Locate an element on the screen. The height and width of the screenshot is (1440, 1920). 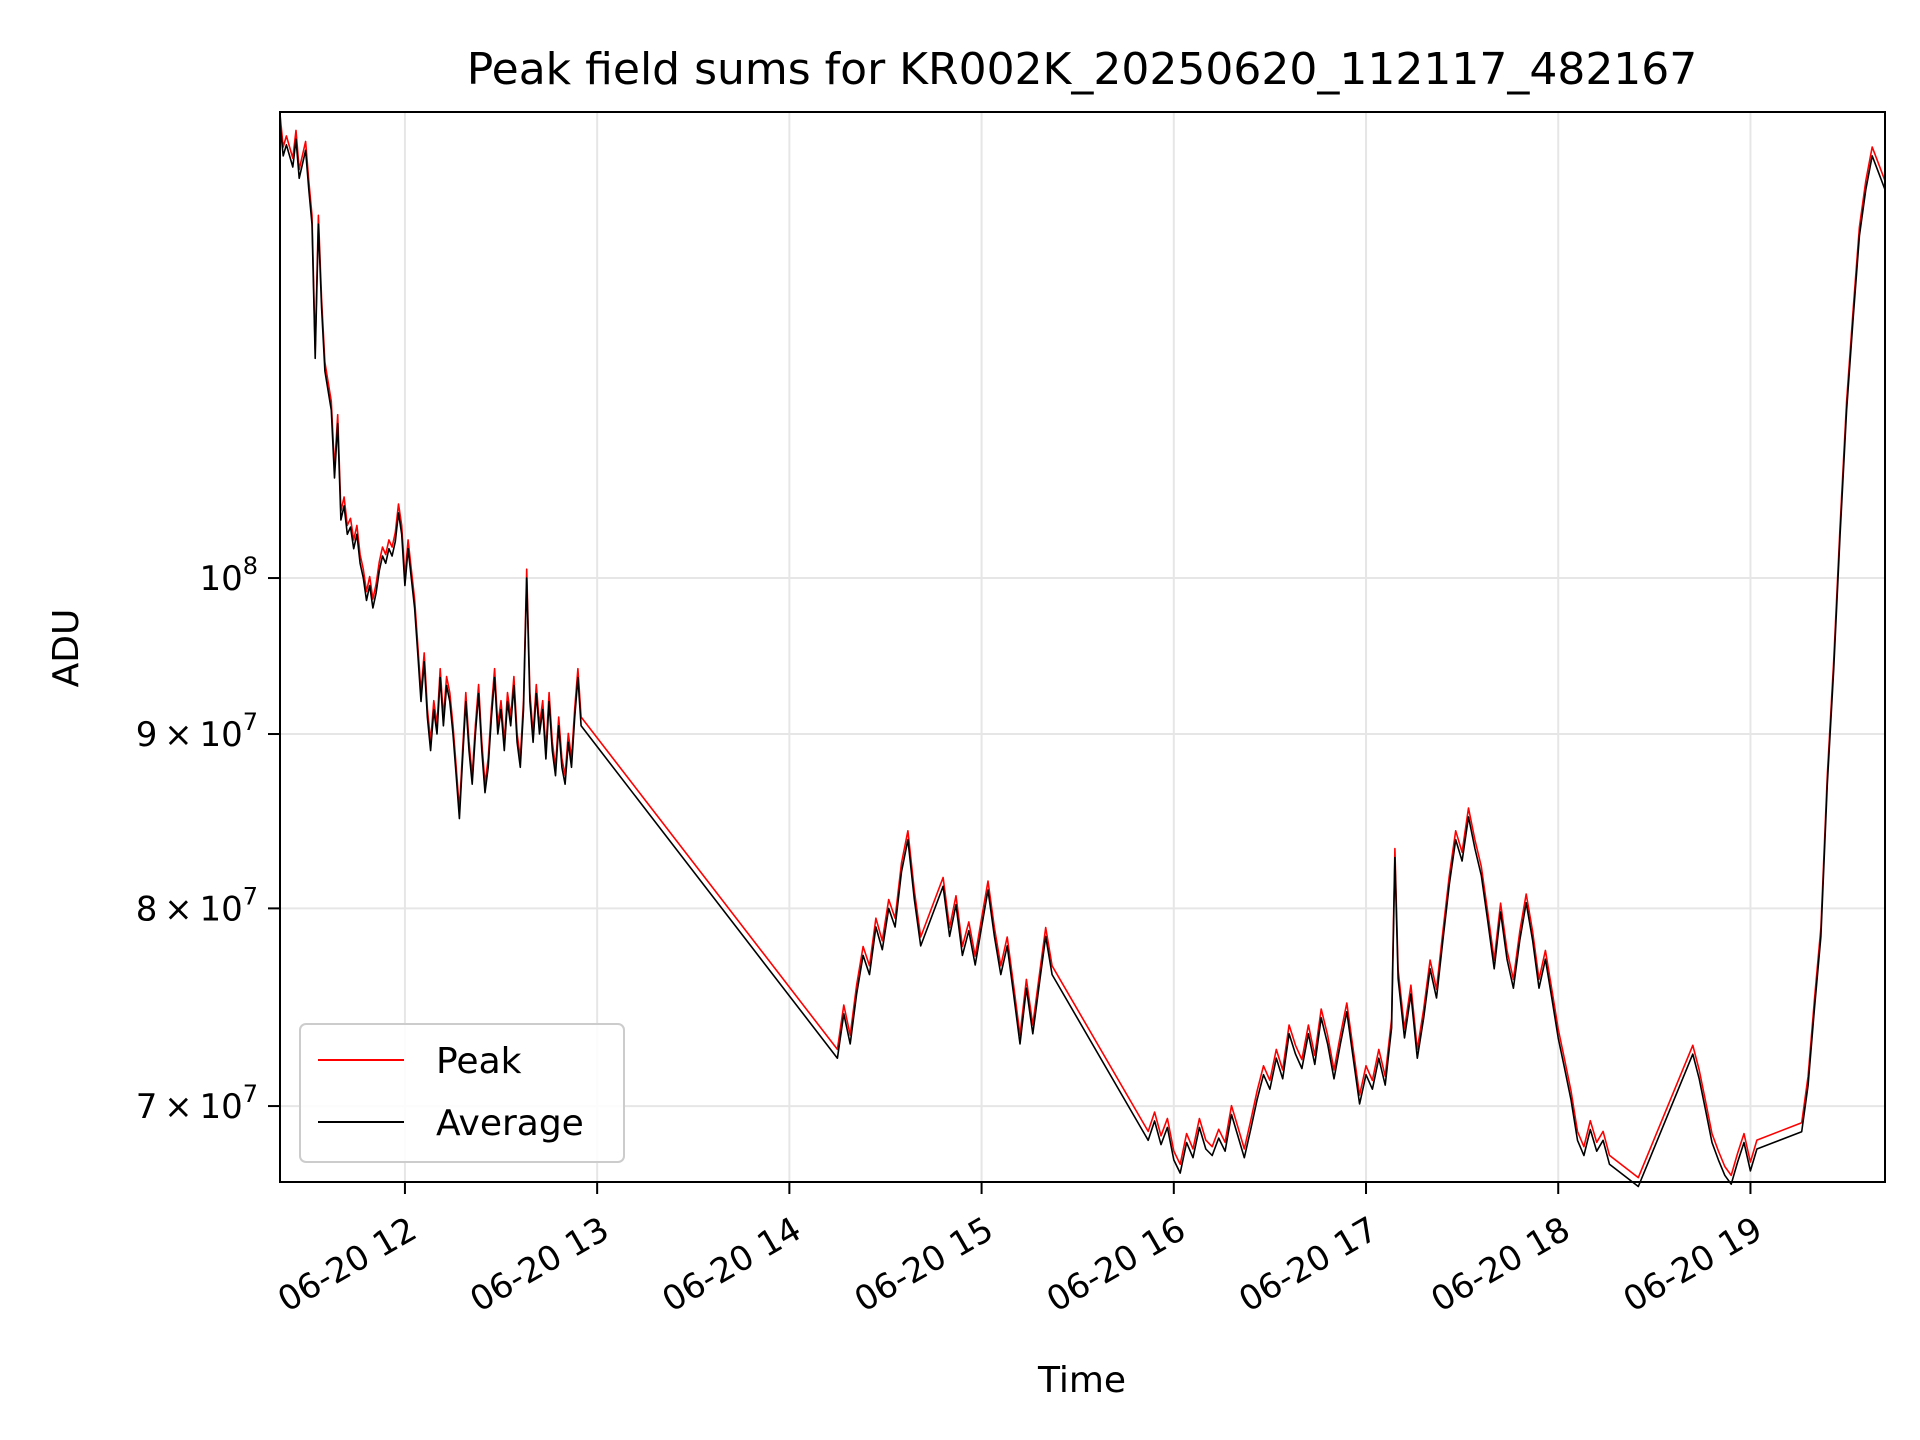
legend-label-peak: Peak is located at coordinates (479, 1061).